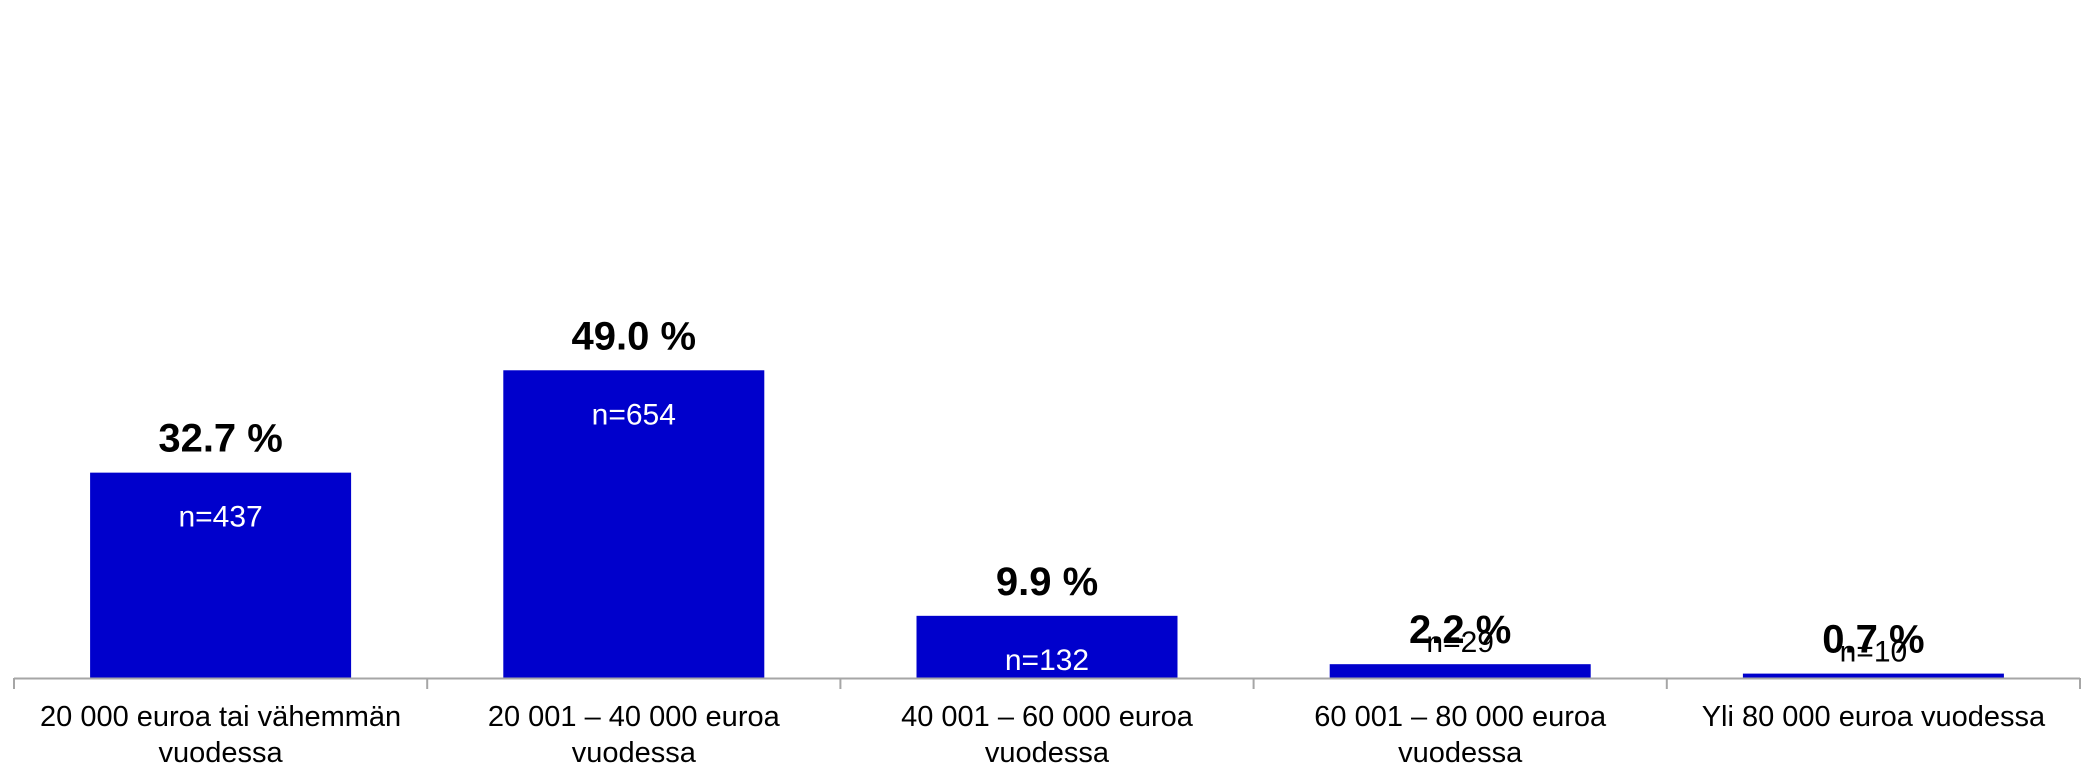 This screenshot has height=767, width=2093. What do you see at coordinates (634, 414) in the screenshot?
I see `count-label: n=654` at bounding box center [634, 414].